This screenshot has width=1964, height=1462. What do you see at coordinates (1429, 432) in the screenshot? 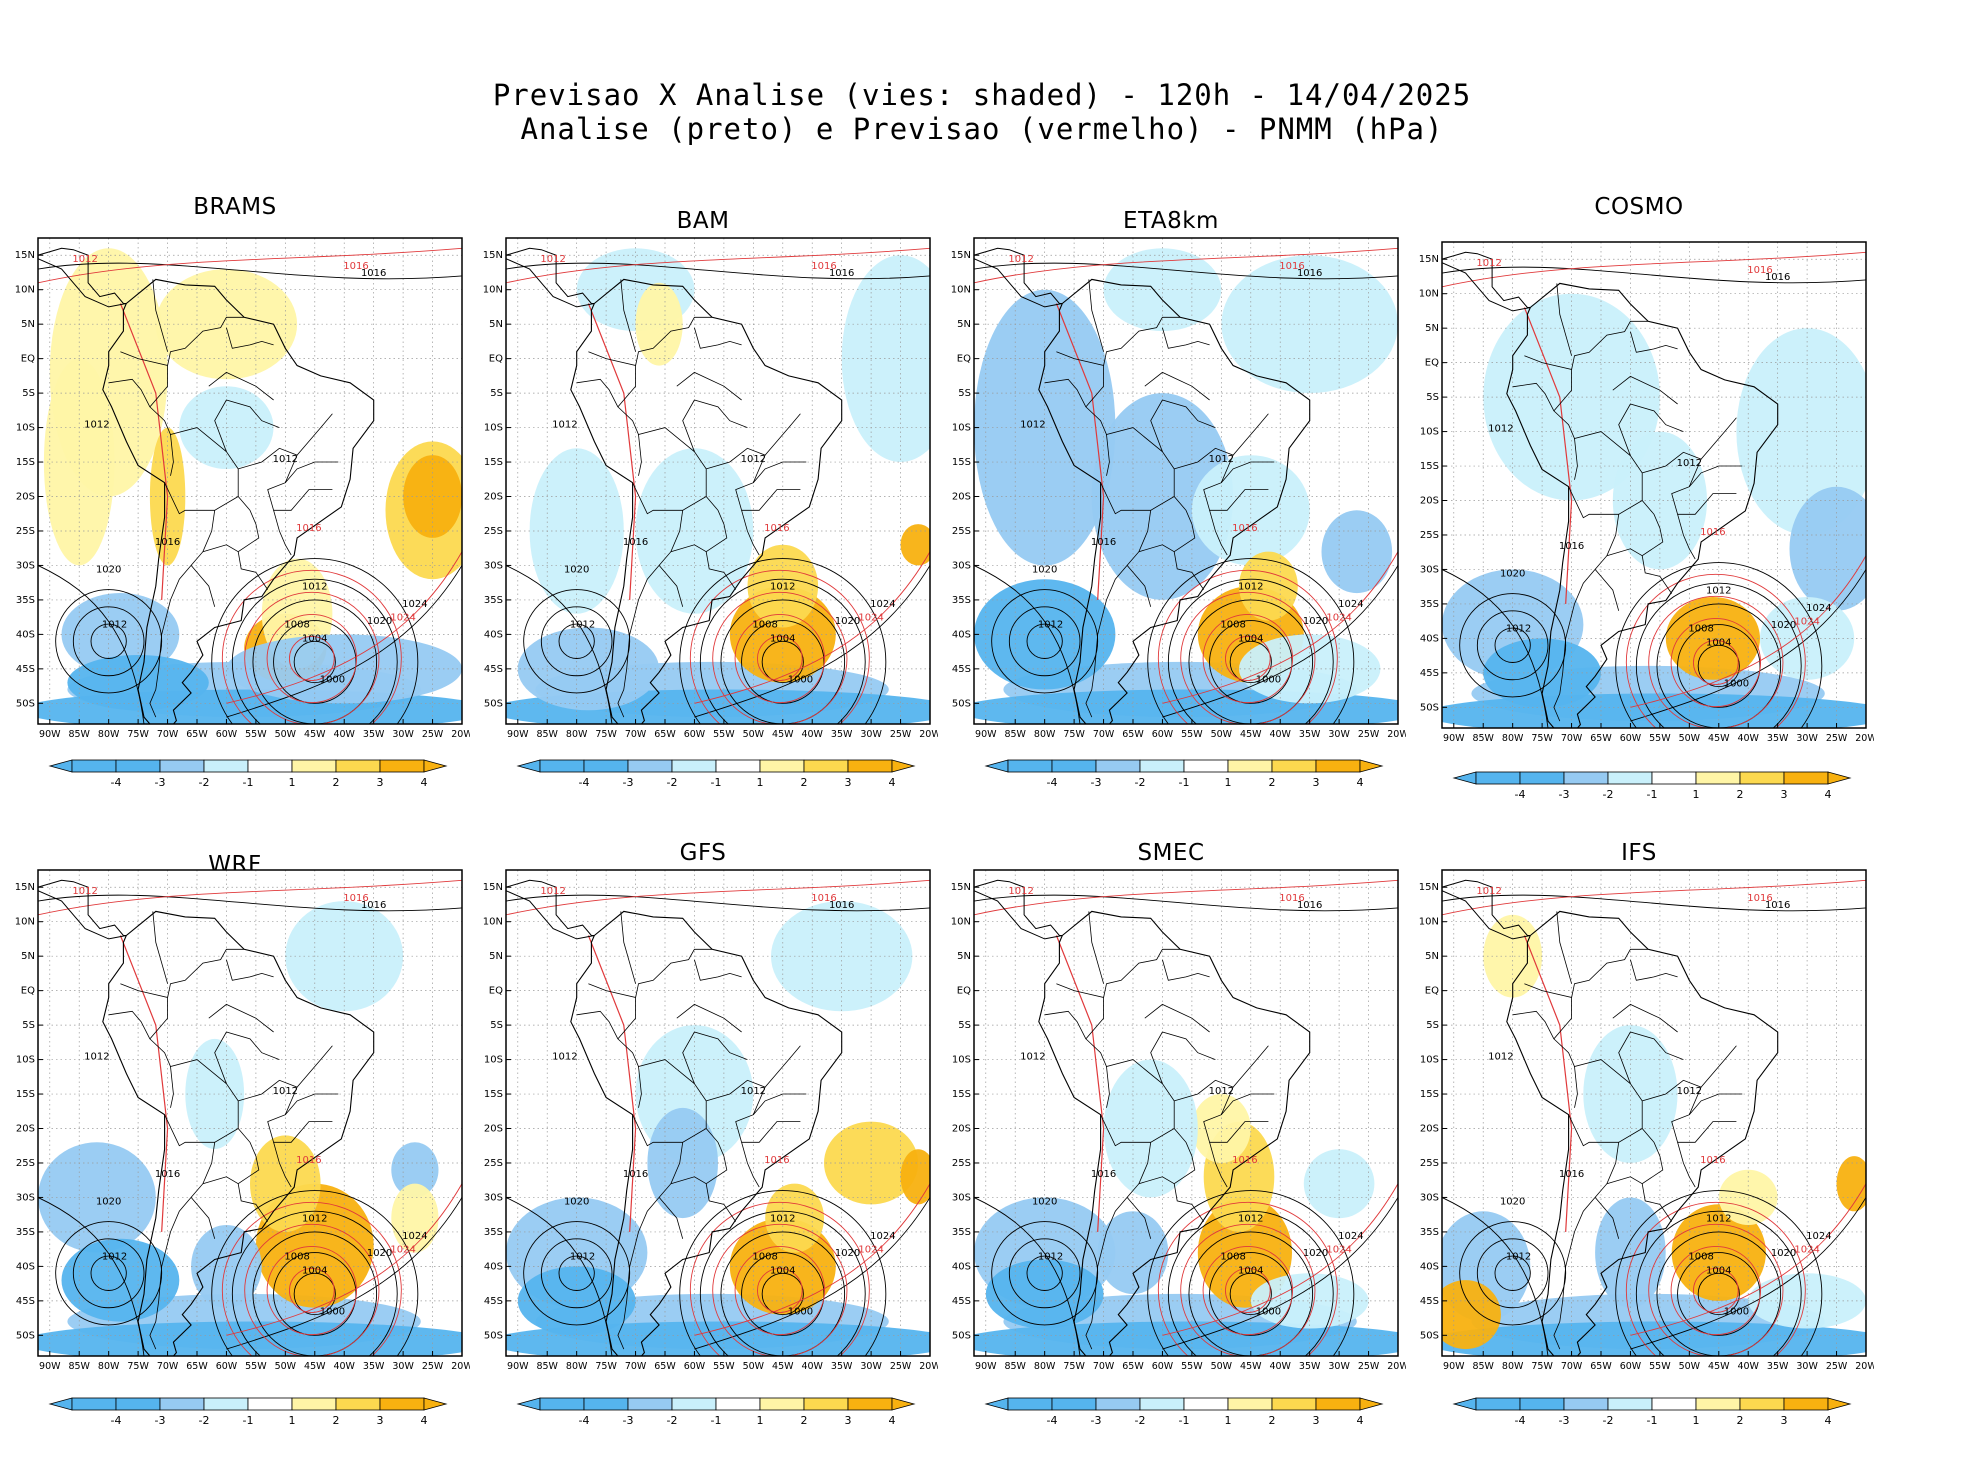
I see `lat-tick-label: 10S` at bounding box center [1429, 432].